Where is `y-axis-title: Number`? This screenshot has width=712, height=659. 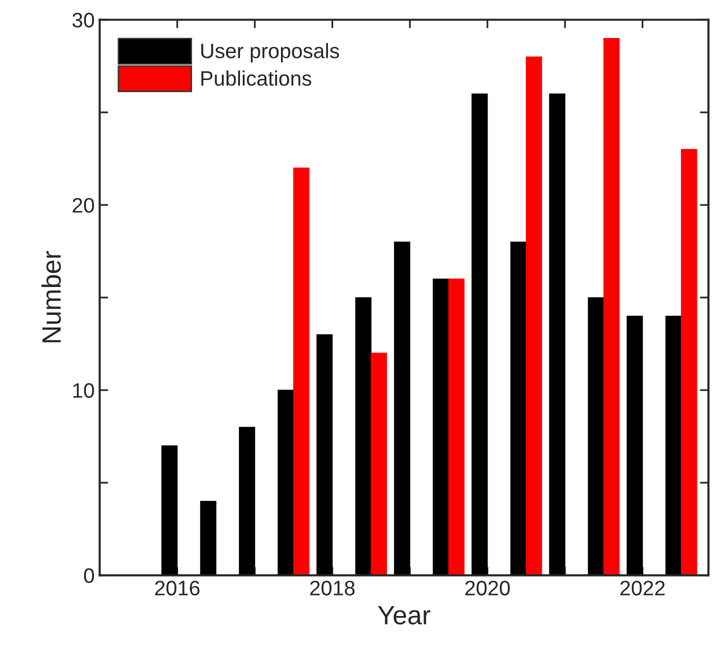
y-axis-title: Number is located at coordinates (51, 296).